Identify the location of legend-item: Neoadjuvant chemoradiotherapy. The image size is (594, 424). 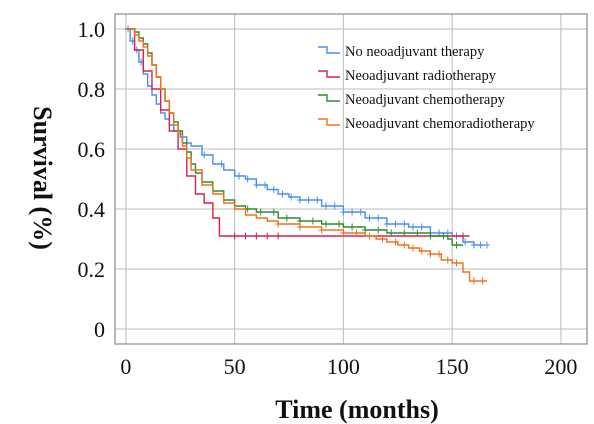
(426, 124).